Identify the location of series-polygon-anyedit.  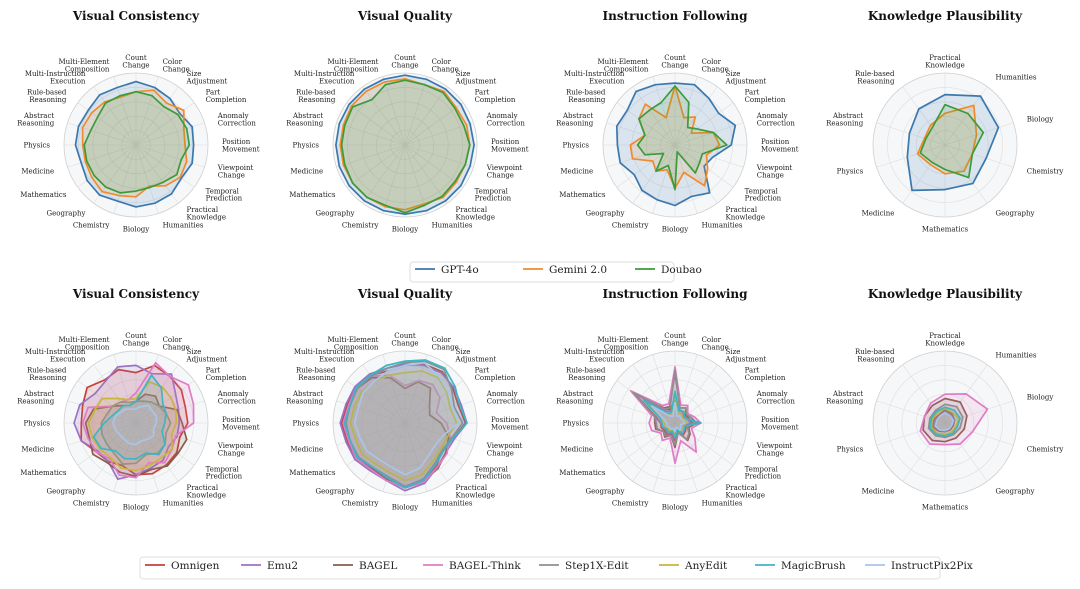
(132, 426).